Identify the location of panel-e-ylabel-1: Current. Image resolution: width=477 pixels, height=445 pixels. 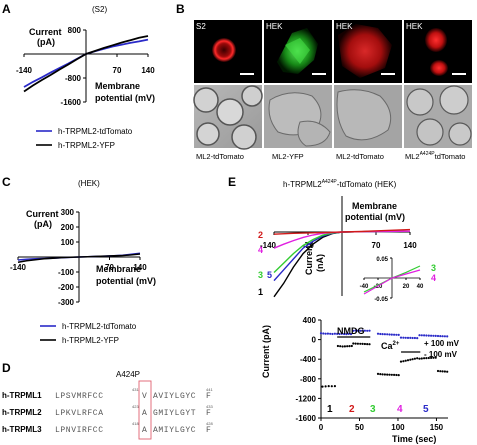
(309, 258).